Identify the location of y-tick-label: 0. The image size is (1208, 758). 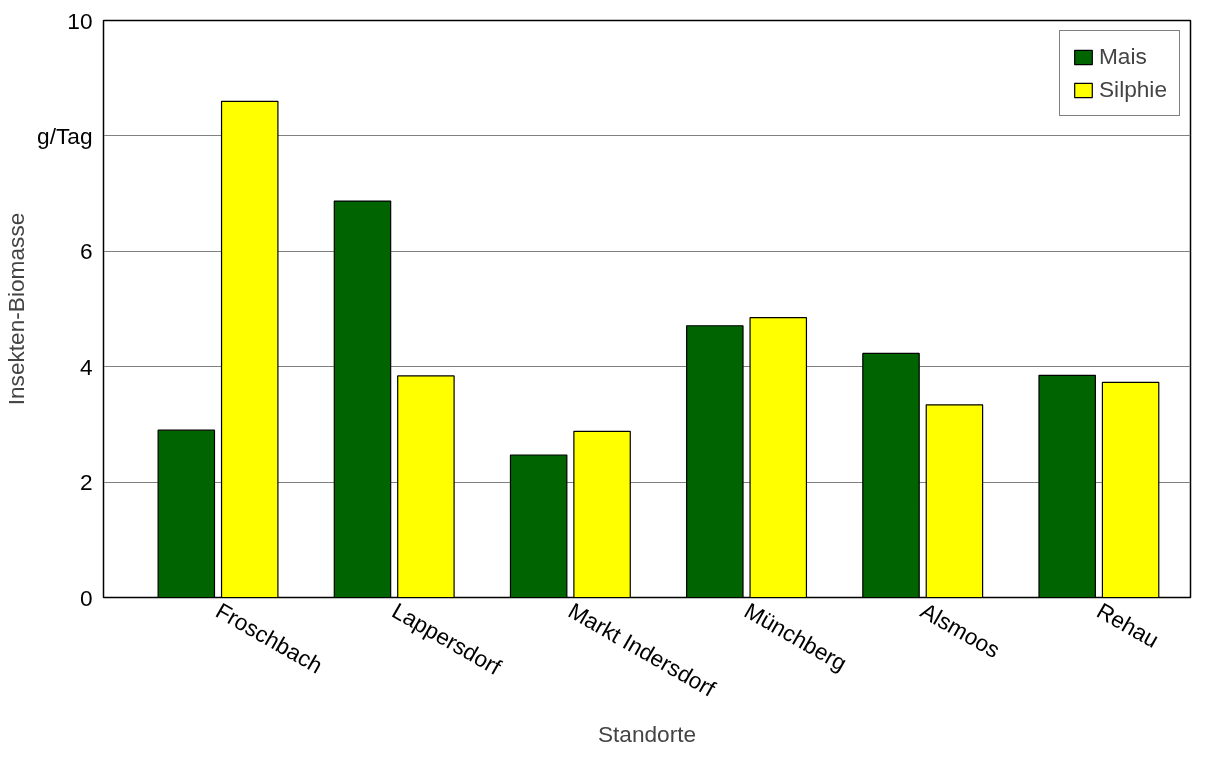
(86, 597).